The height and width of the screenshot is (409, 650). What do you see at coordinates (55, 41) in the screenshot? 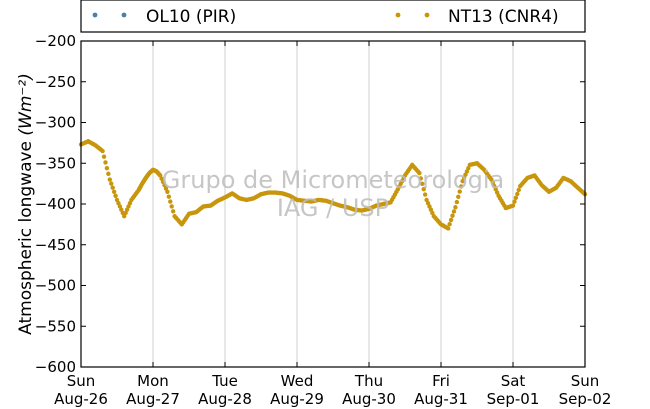
I see `y-tick-label: −200` at bounding box center [55, 41].